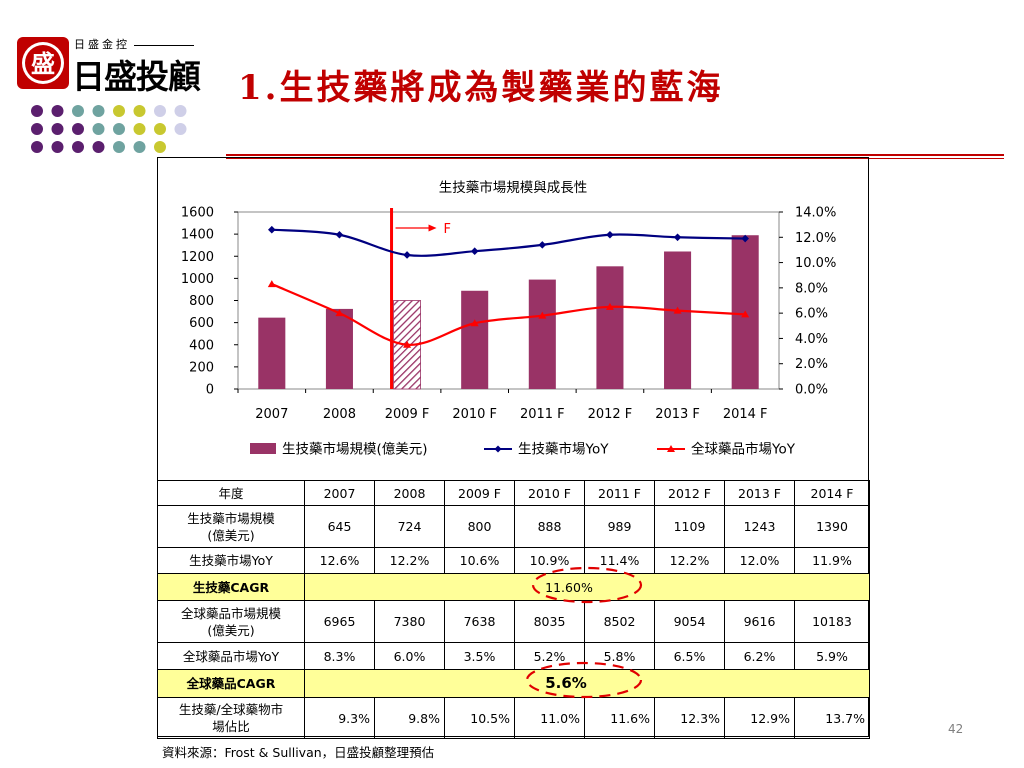 The height and width of the screenshot is (768, 1024). Describe the element at coordinates (619, 560) in the screenshot. I see `table-cell: 11.4%` at that location.